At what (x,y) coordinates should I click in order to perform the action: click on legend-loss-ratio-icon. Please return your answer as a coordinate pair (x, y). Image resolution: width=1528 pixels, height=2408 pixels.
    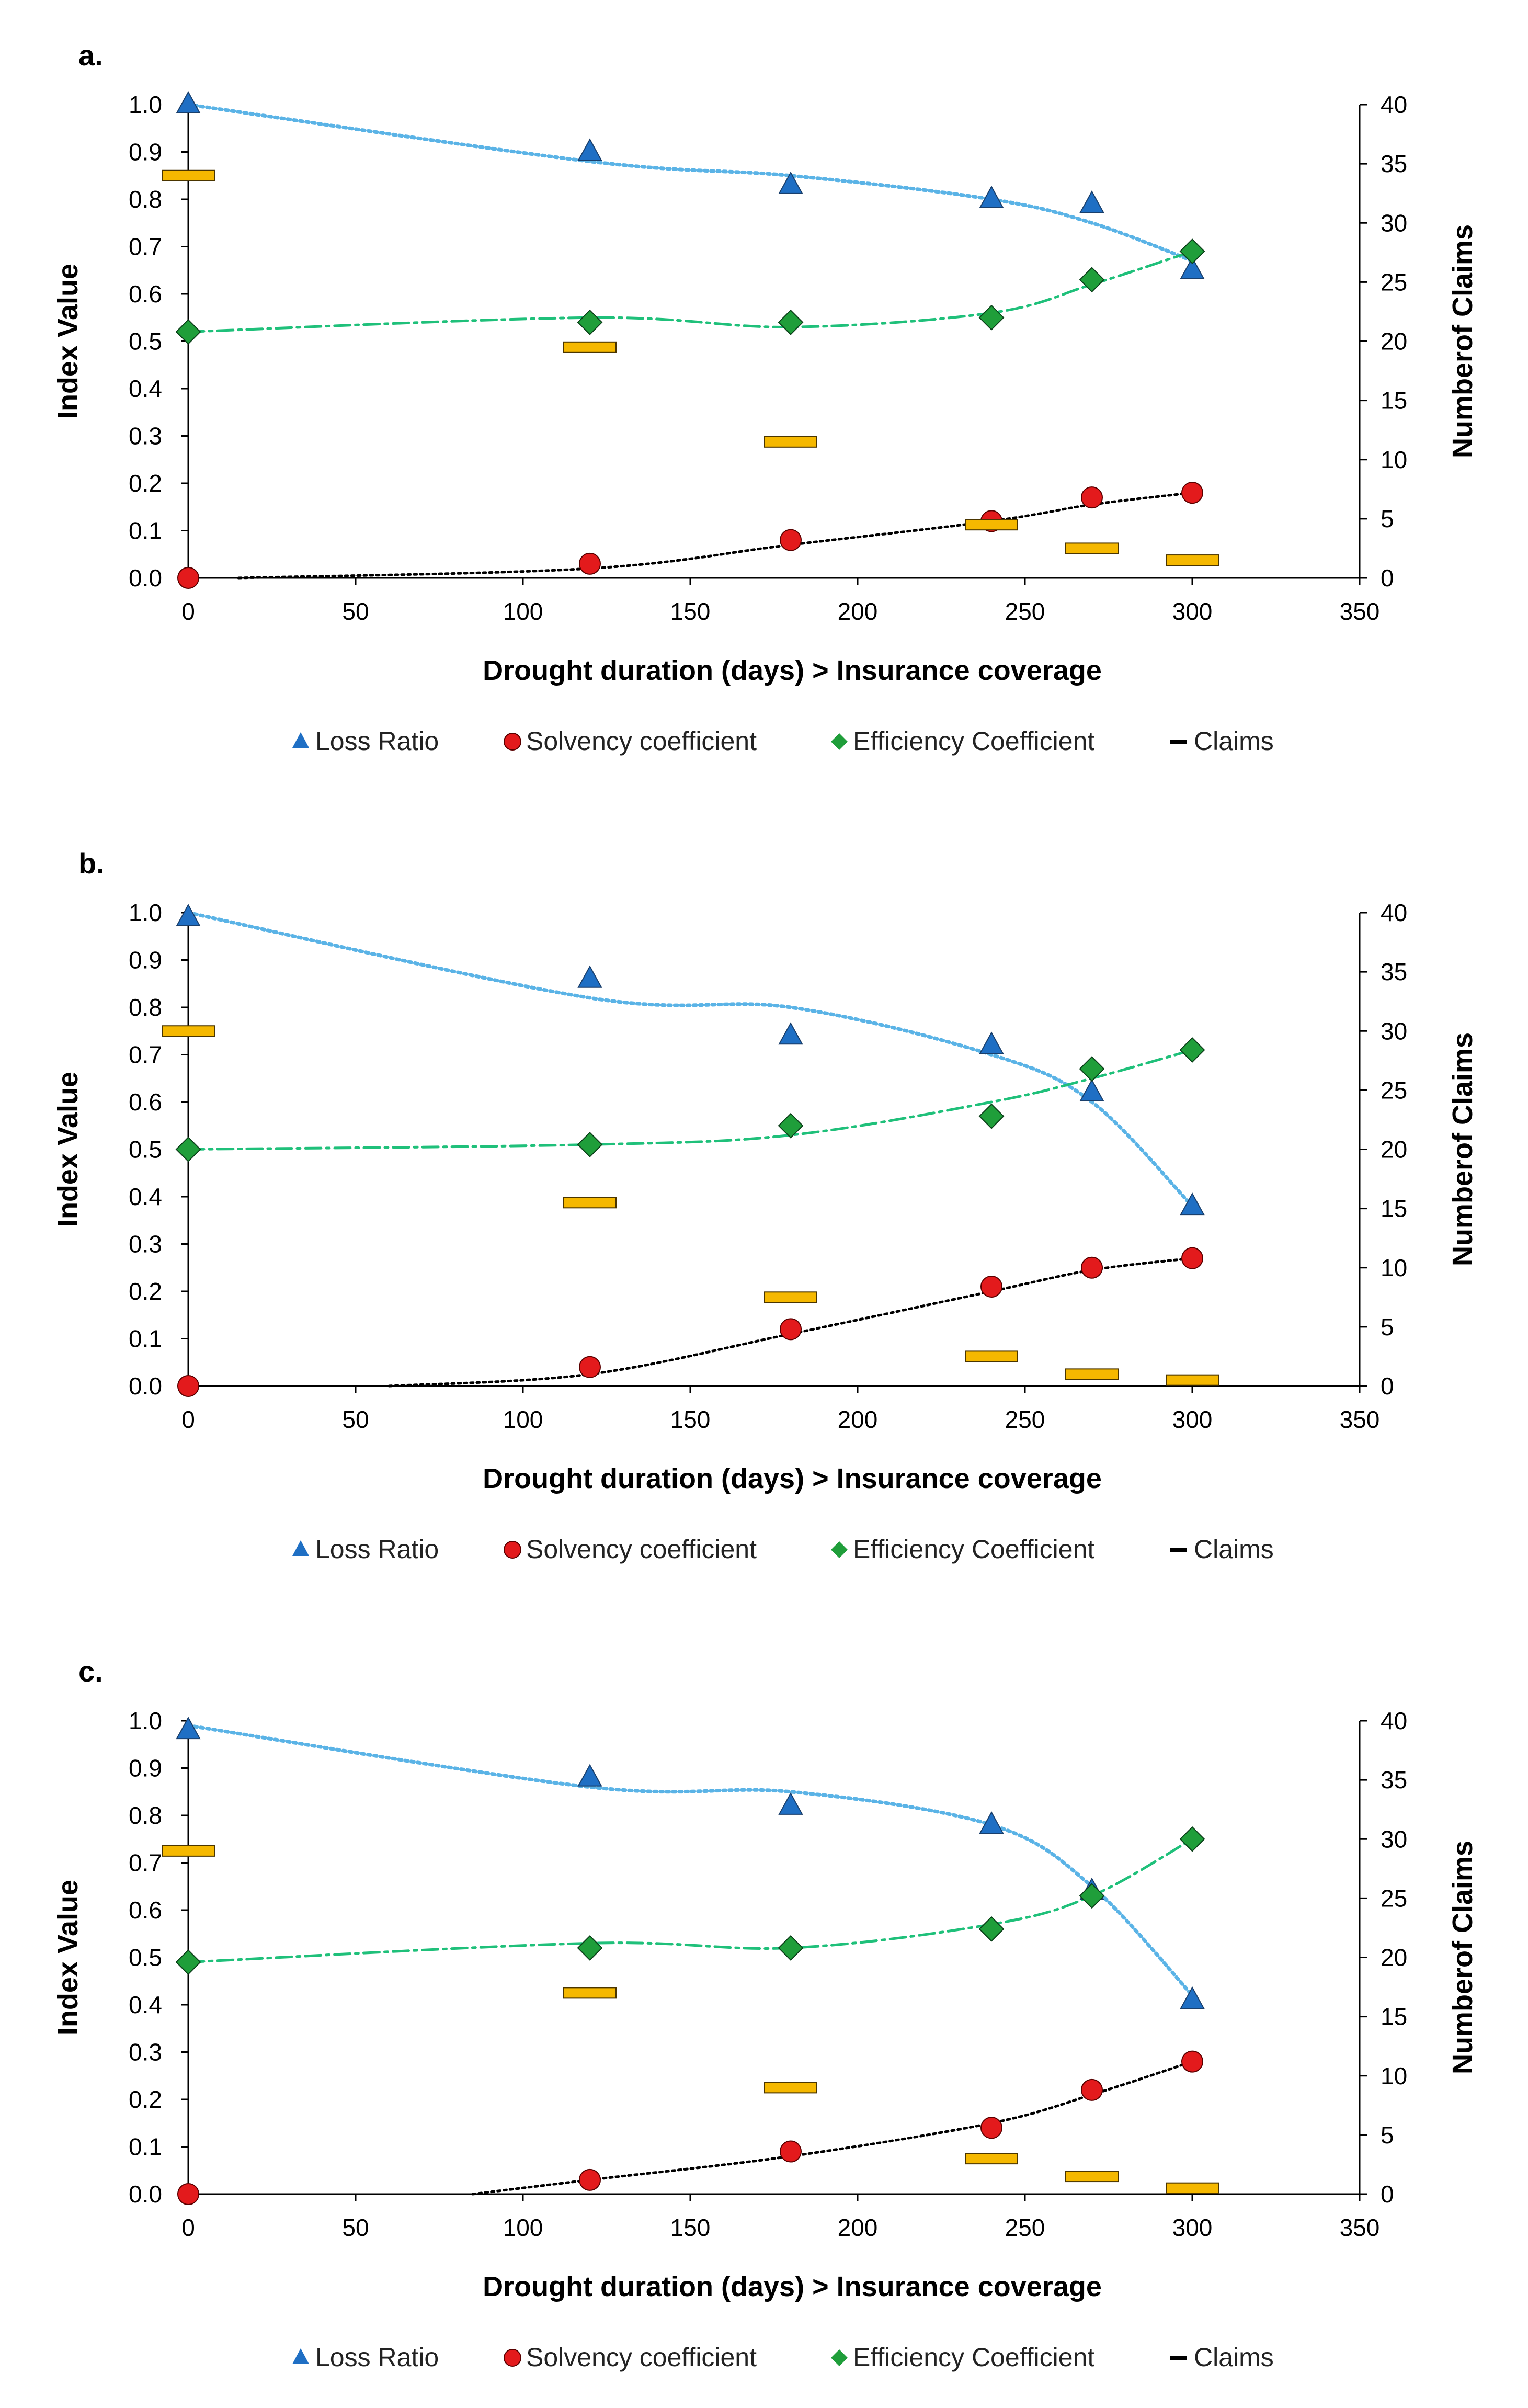
    Looking at the image, I should click on (301, 1548).